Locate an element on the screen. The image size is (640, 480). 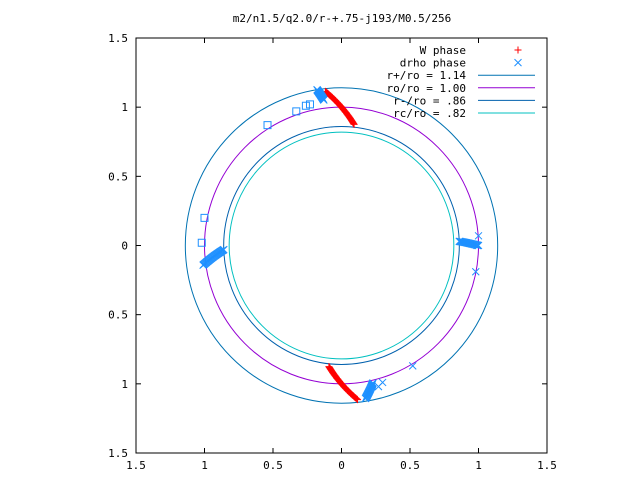
y-tick-label-6: 1.5 is located at coordinates (118, 38).